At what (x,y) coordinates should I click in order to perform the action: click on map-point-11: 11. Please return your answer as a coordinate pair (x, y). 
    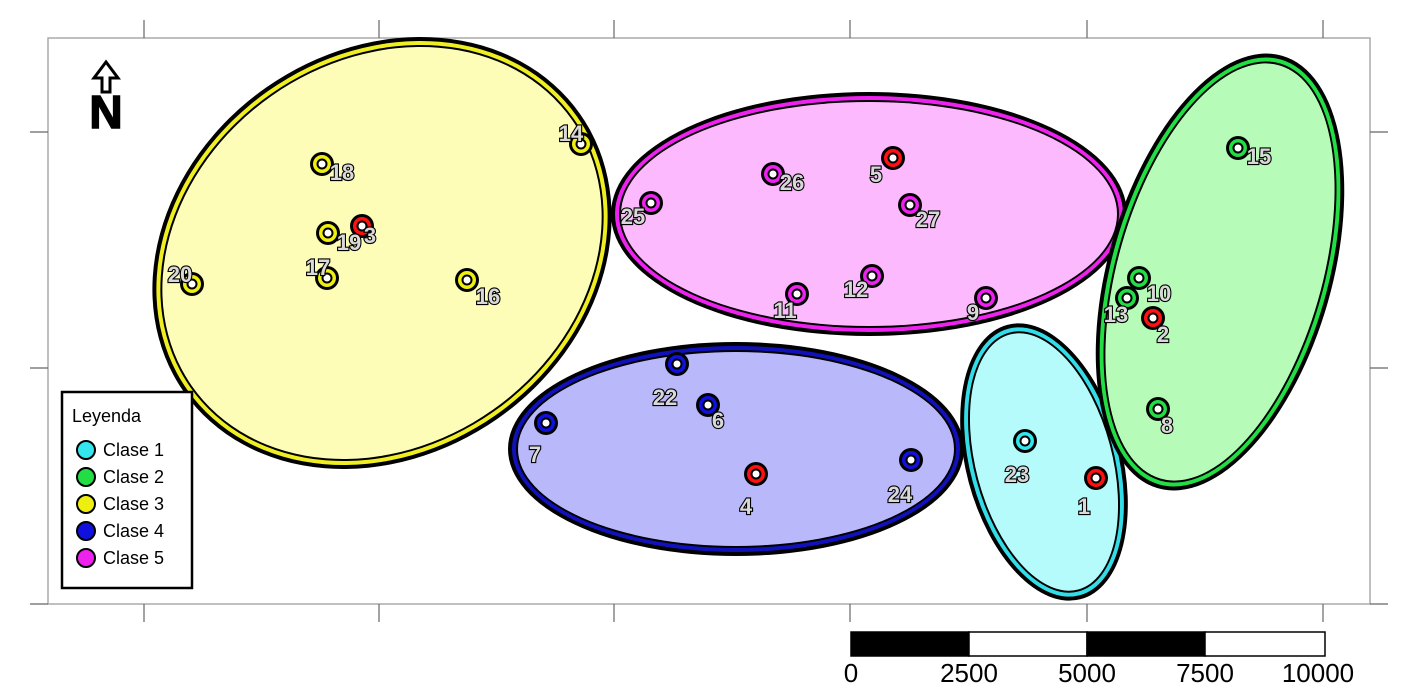
    Looking at the image, I should click on (790, 303).